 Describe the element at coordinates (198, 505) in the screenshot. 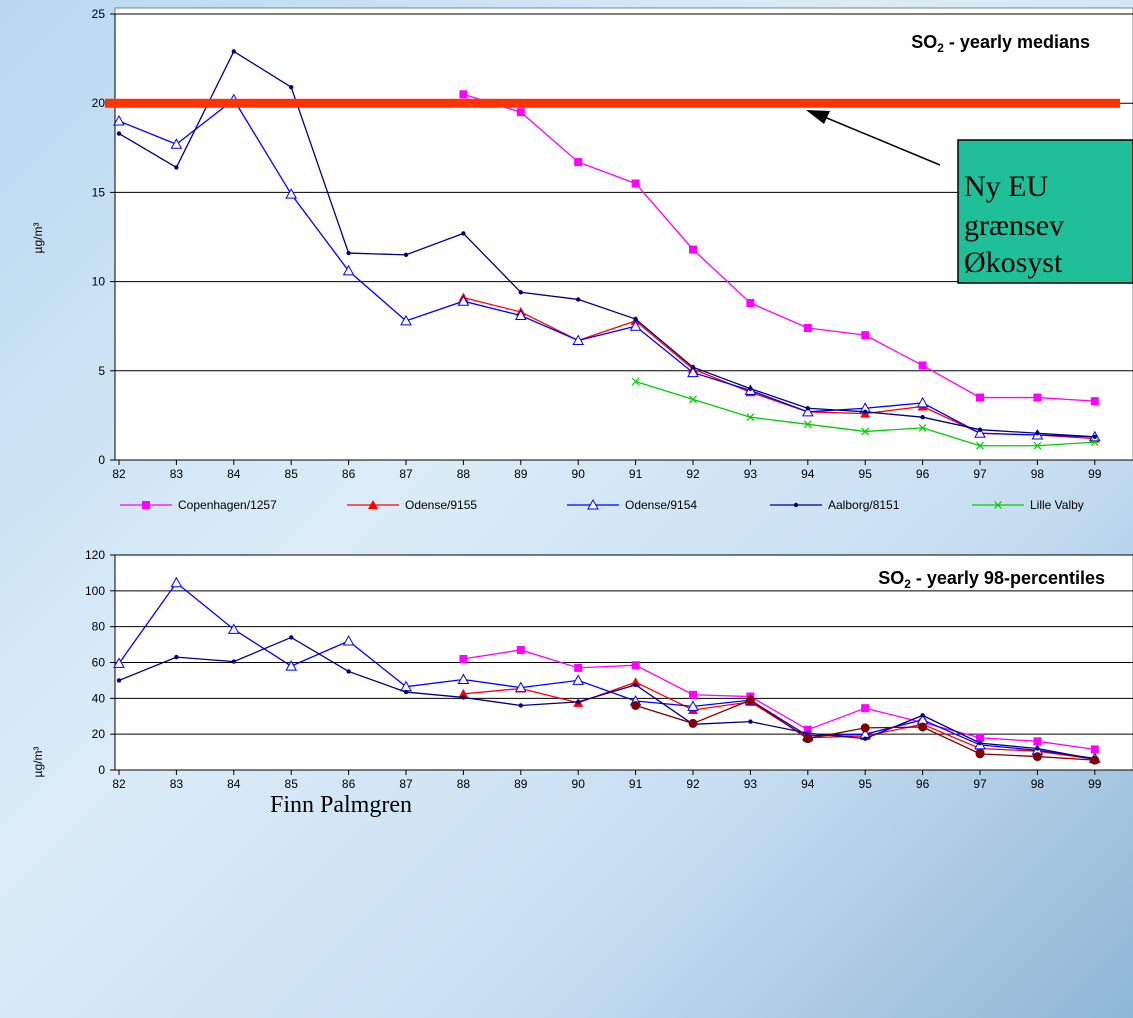

I see `legend-item-copenhagen-1257: Copenhagen/1257` at that location.